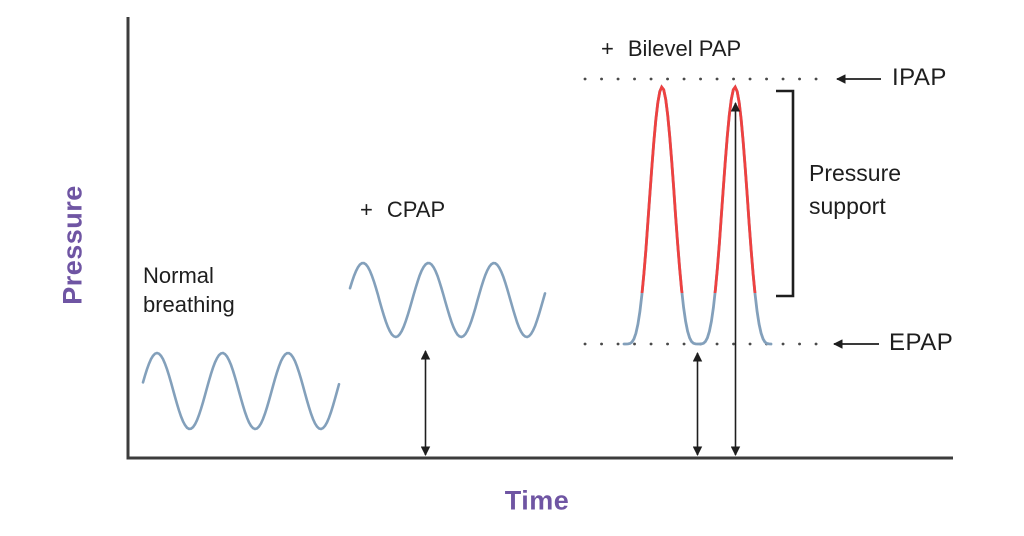 The height and width of the screenshot is (536, 1024). I want to click on bilevel-pap-label: + Bilevel PAP, so click(671, 48).